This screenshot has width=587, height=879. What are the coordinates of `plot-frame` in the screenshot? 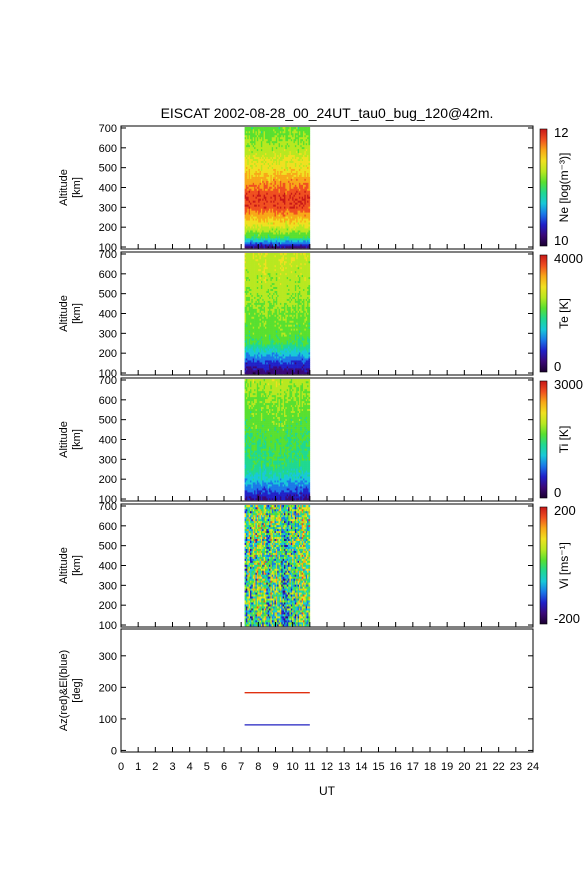 It's located at (327, 187).